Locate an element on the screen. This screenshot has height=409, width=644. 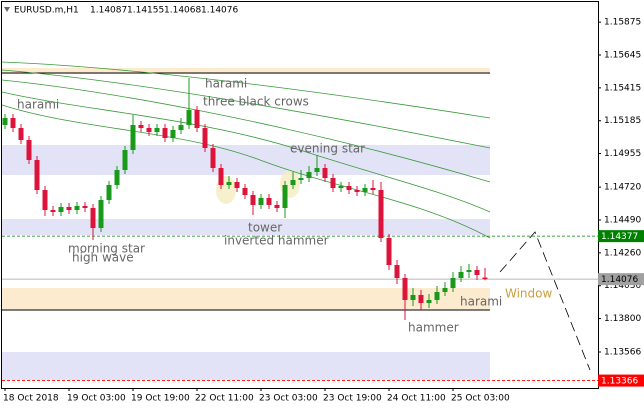
y-tick-label: 1.13566 is located at coordinates (622, 353).